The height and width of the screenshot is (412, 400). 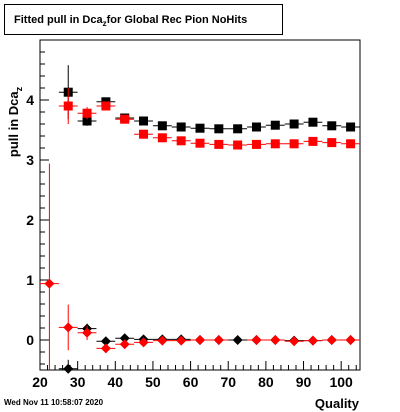 I want to click on y-tick-label: 4, so click(x=30, y=100).